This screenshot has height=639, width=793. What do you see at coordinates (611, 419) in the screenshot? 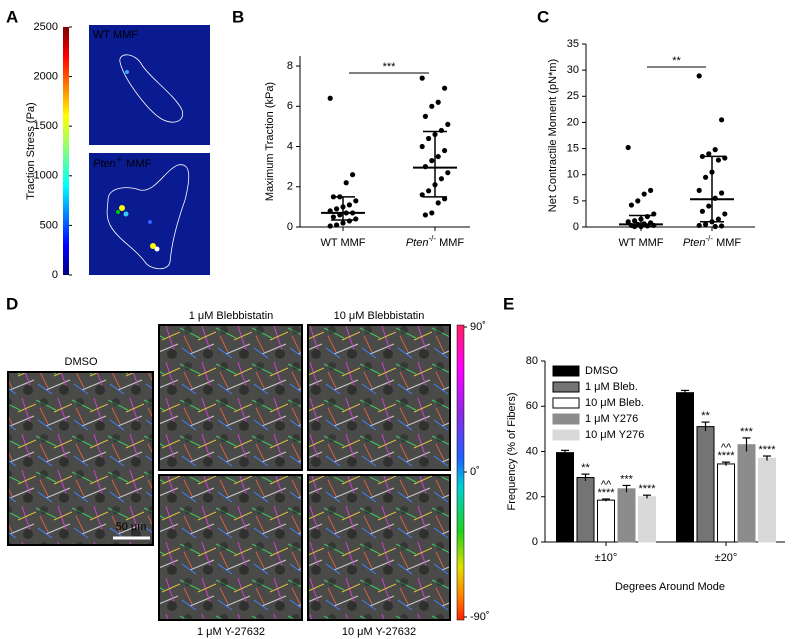
I see `legend-label: 1 μM Y276` at bounding box center [611, 419].